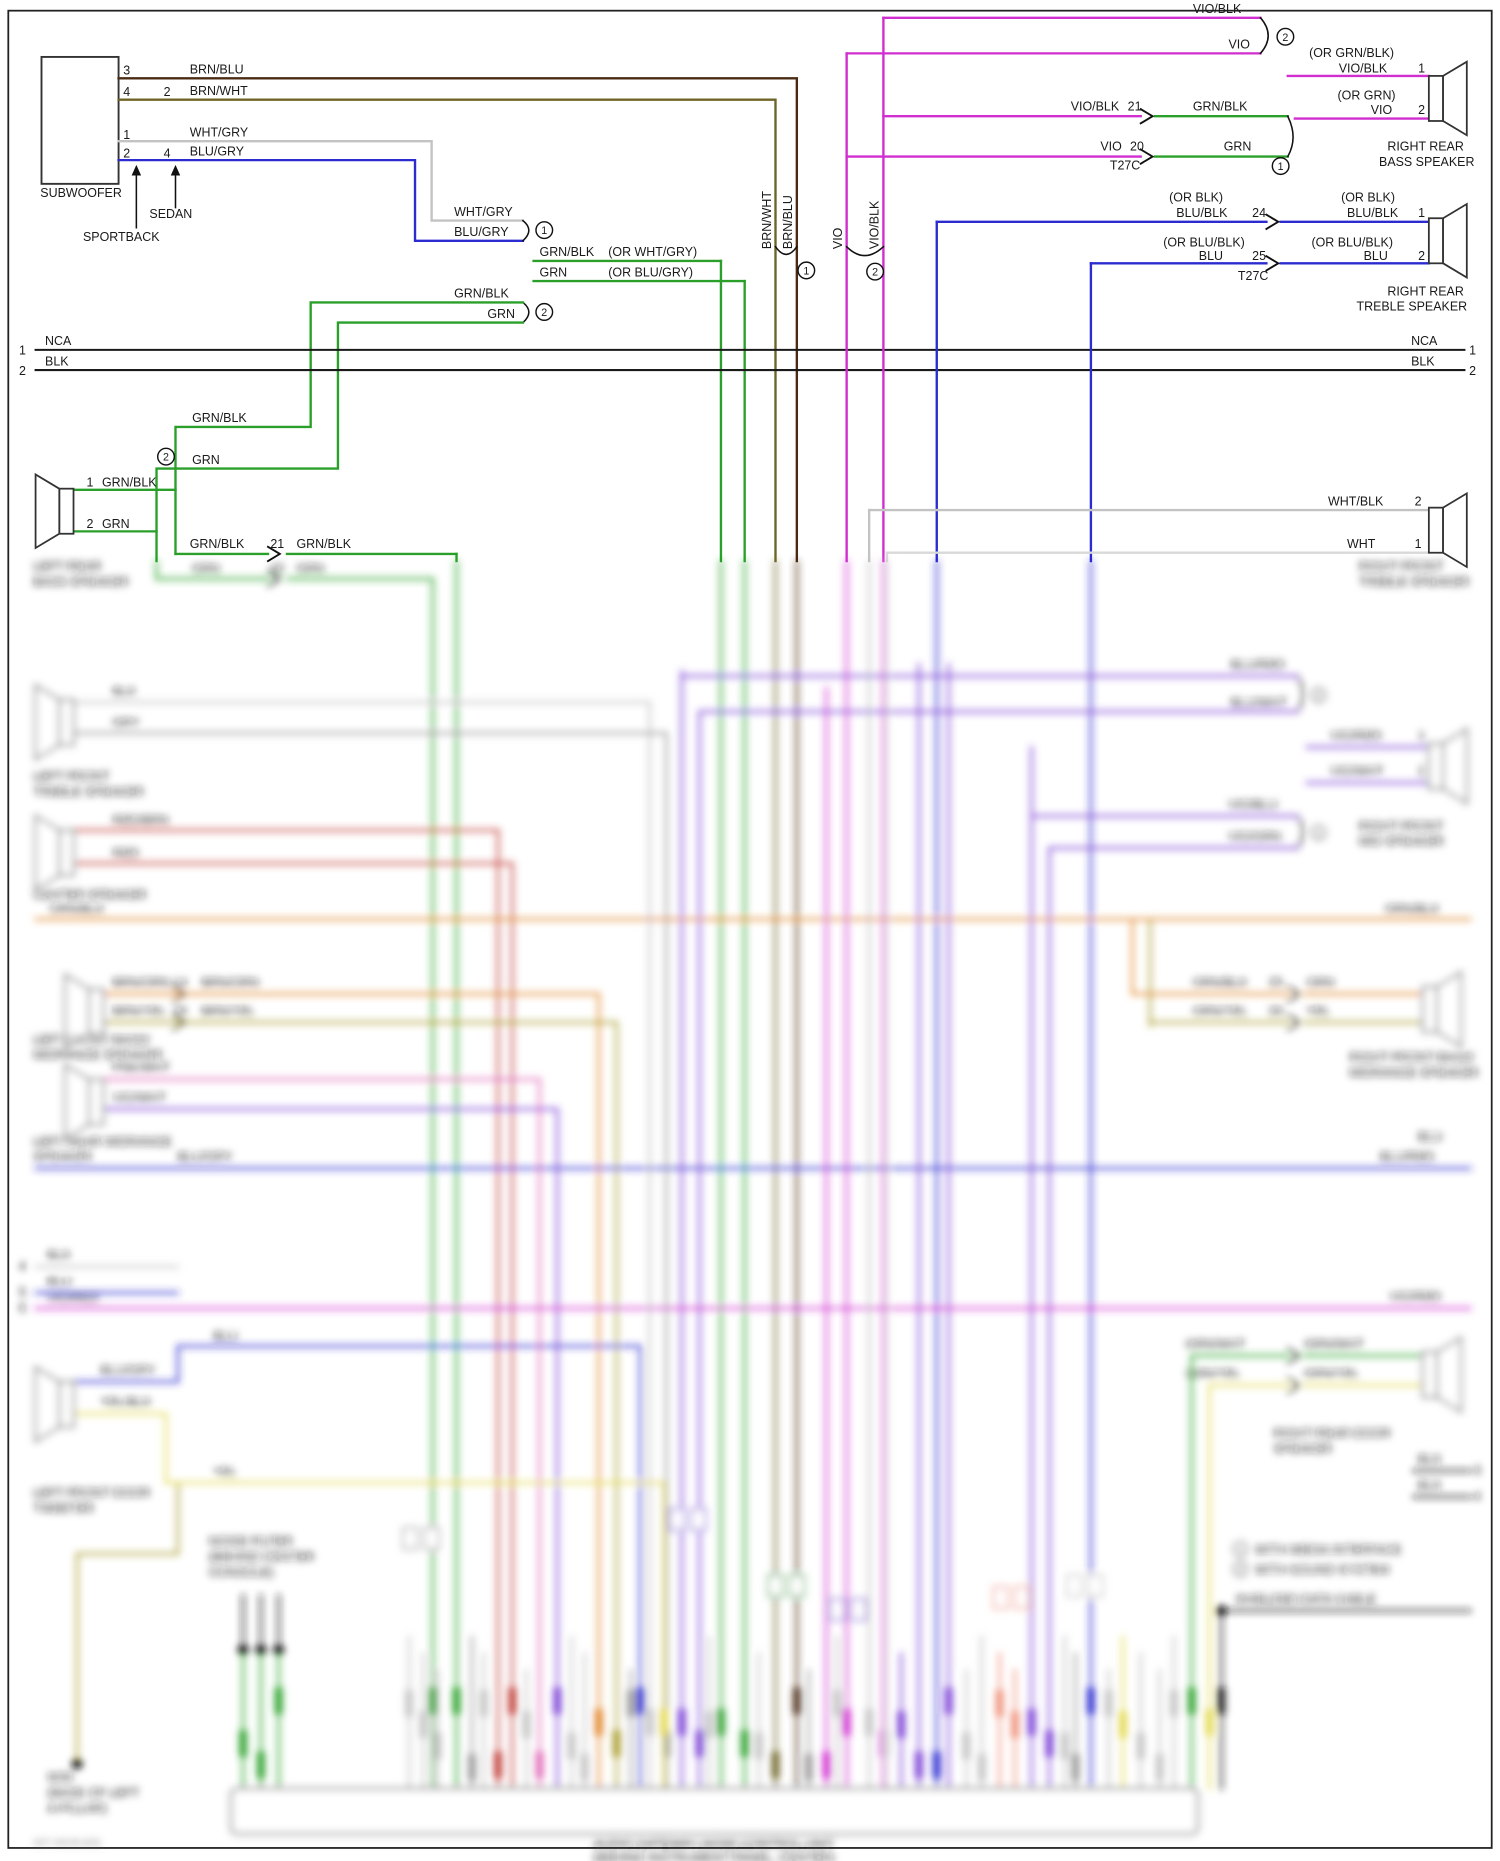 The height and width of the screenshot is (1861, 1500). What do you see at coordinates (93, 1793) in the screenshot?
I see `ground-label: (BASE OF LEFT` at bounding box center [93, 1793].